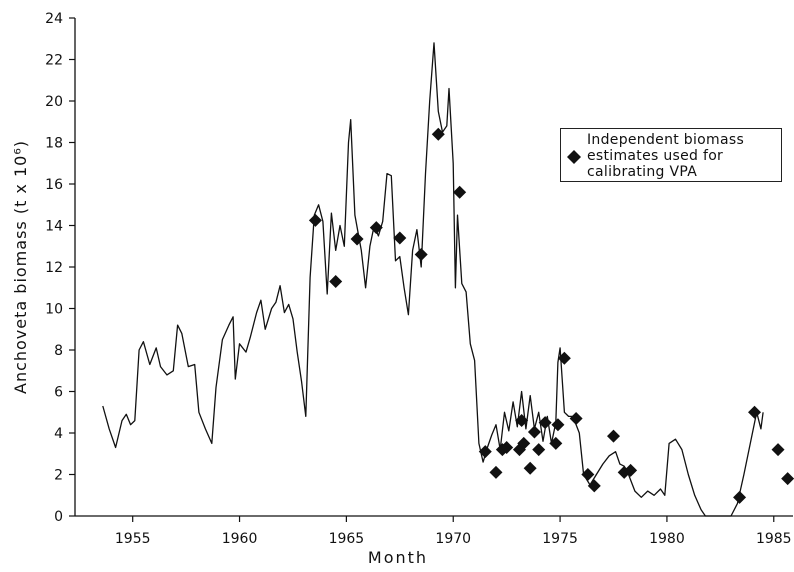 The image size is (794, 572). Describe the element at coordinates (347, 539) in the screenshot. I see `x-tick-label: 1965` at that location.